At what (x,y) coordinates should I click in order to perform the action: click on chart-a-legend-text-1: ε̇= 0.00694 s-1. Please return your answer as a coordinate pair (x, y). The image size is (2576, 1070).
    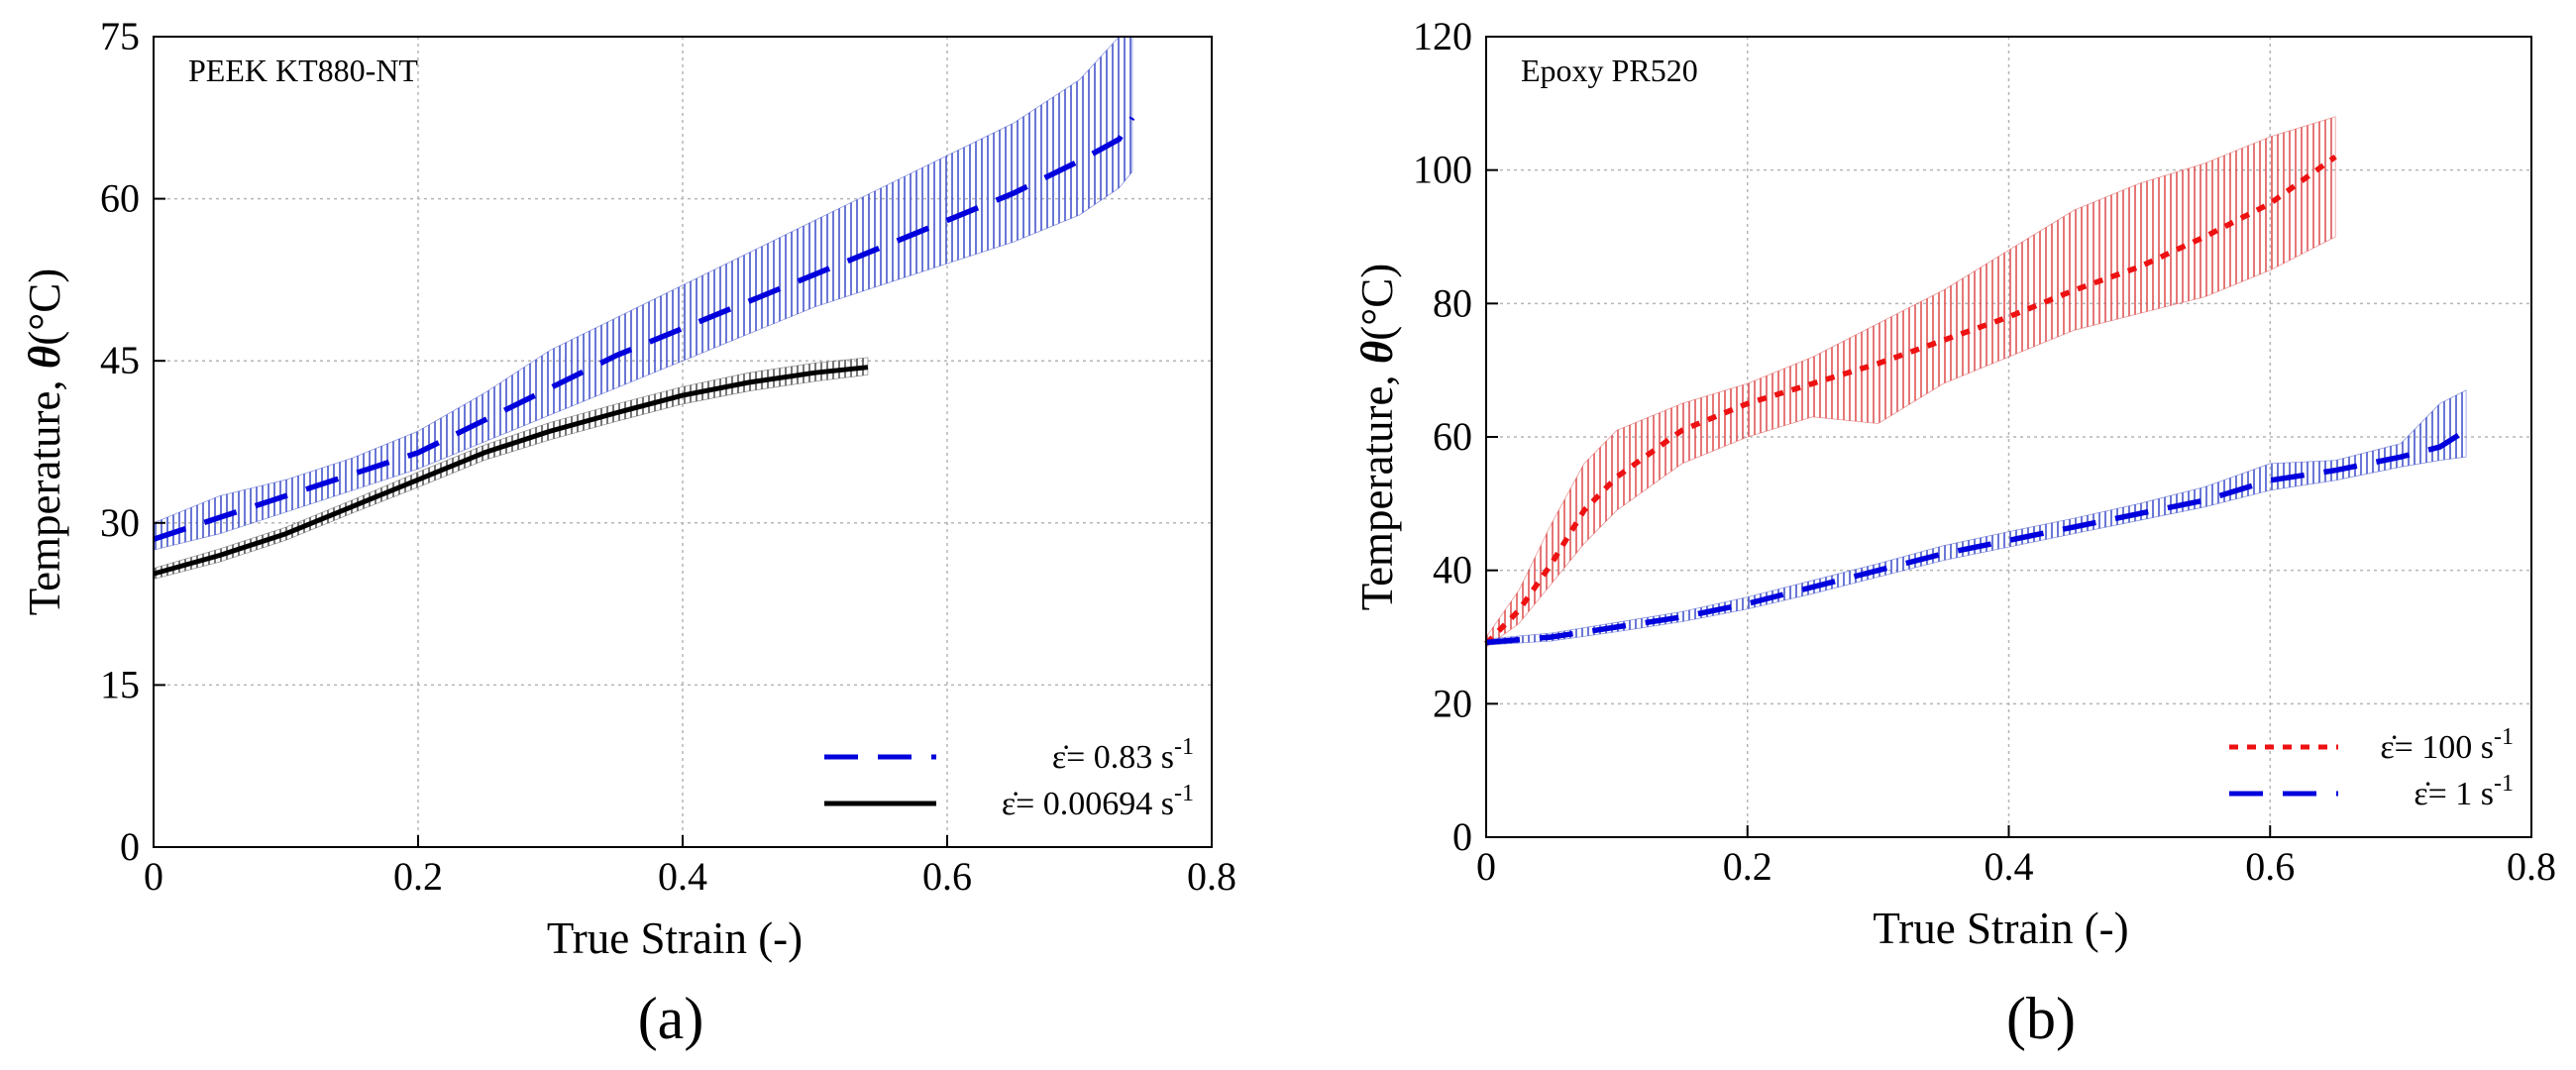
    Looking at the image, I should click on (1098, 801).